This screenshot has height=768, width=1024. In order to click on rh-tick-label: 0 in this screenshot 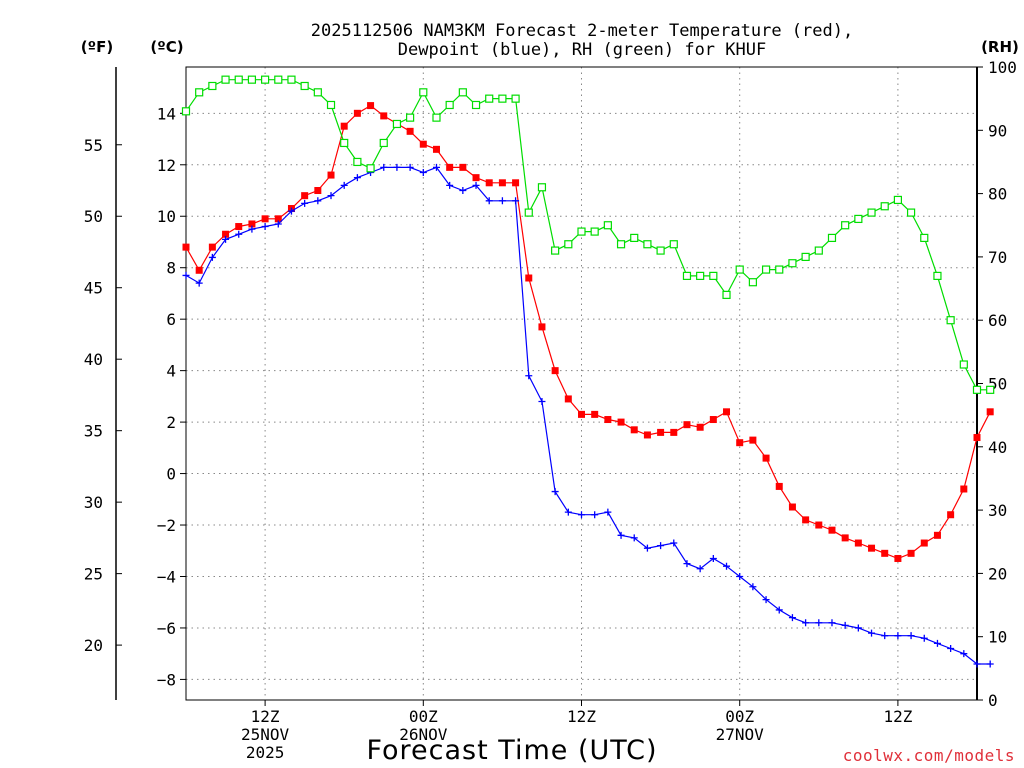, I will do `click(993, 700)`.